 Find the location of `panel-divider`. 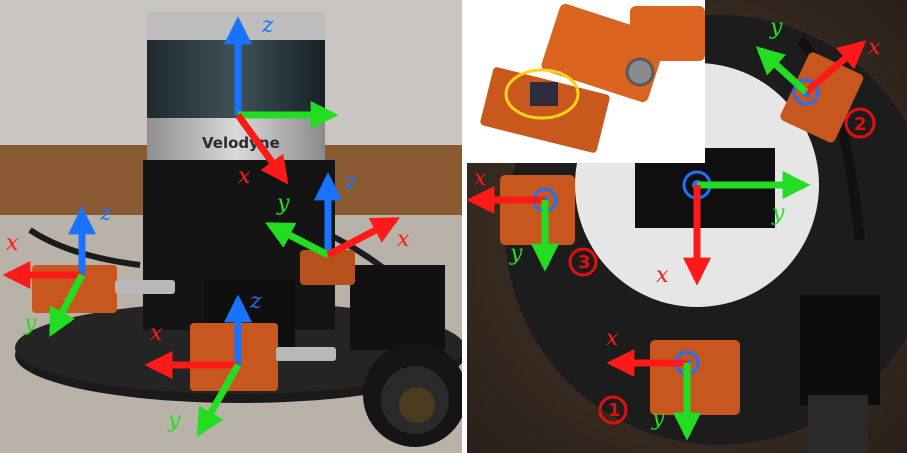

panel-divider is located at coordinates (464, 226).